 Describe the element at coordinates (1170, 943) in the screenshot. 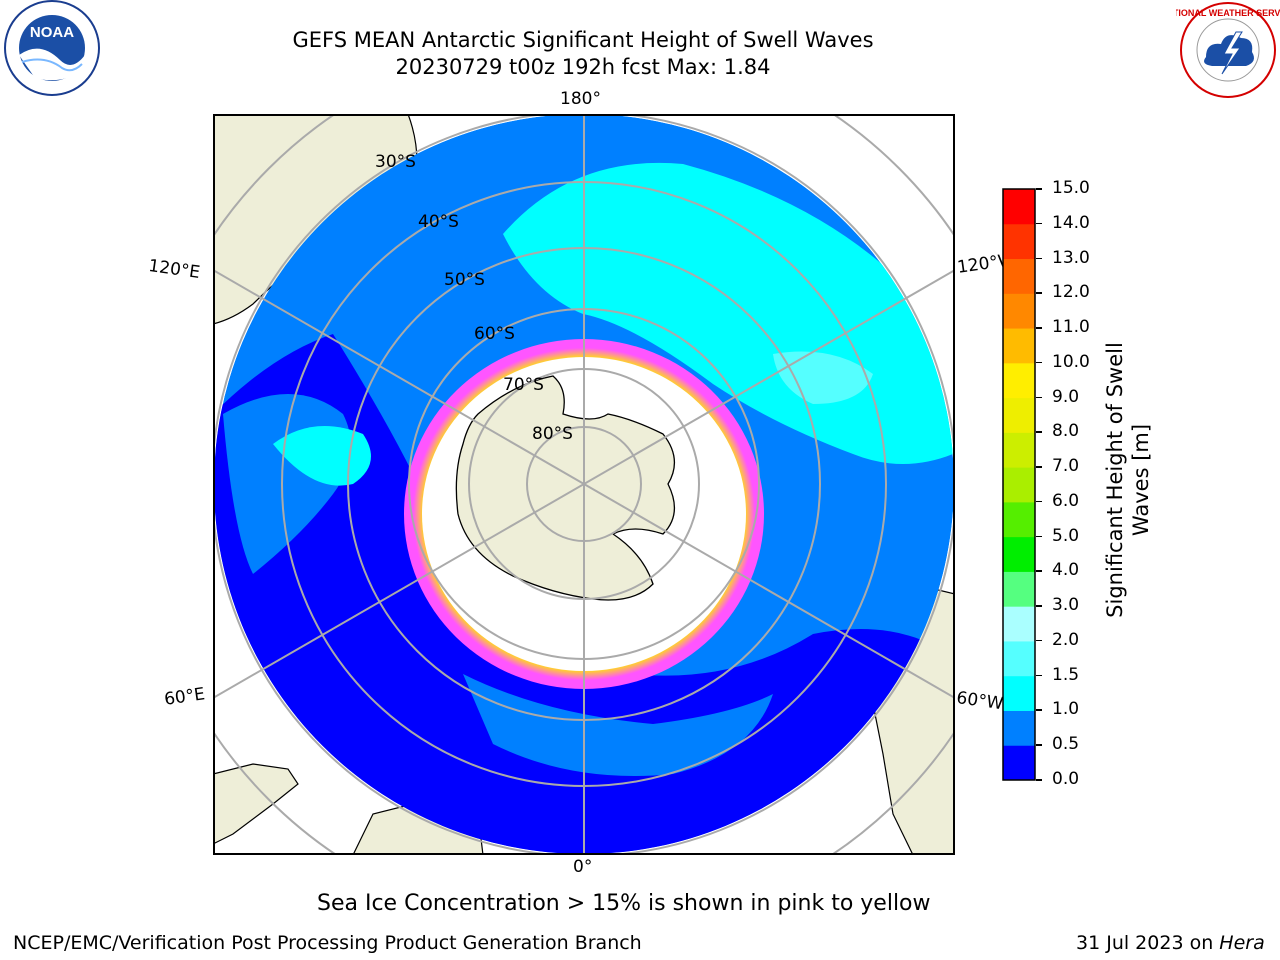

I see `footer-date: 31 Jul 2023 on Hera` at that location.